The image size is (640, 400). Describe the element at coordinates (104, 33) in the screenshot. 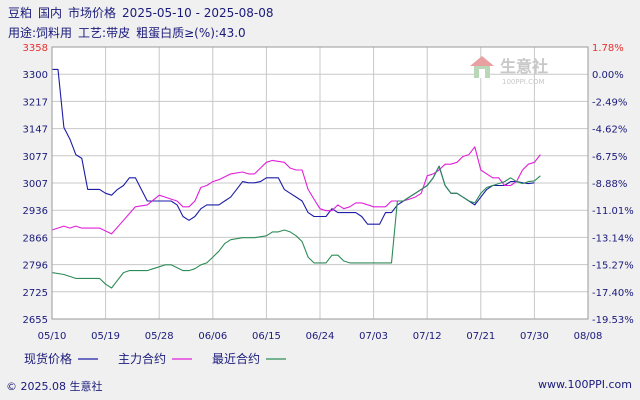

I see `process-label: 工艺:带皮` at that location.